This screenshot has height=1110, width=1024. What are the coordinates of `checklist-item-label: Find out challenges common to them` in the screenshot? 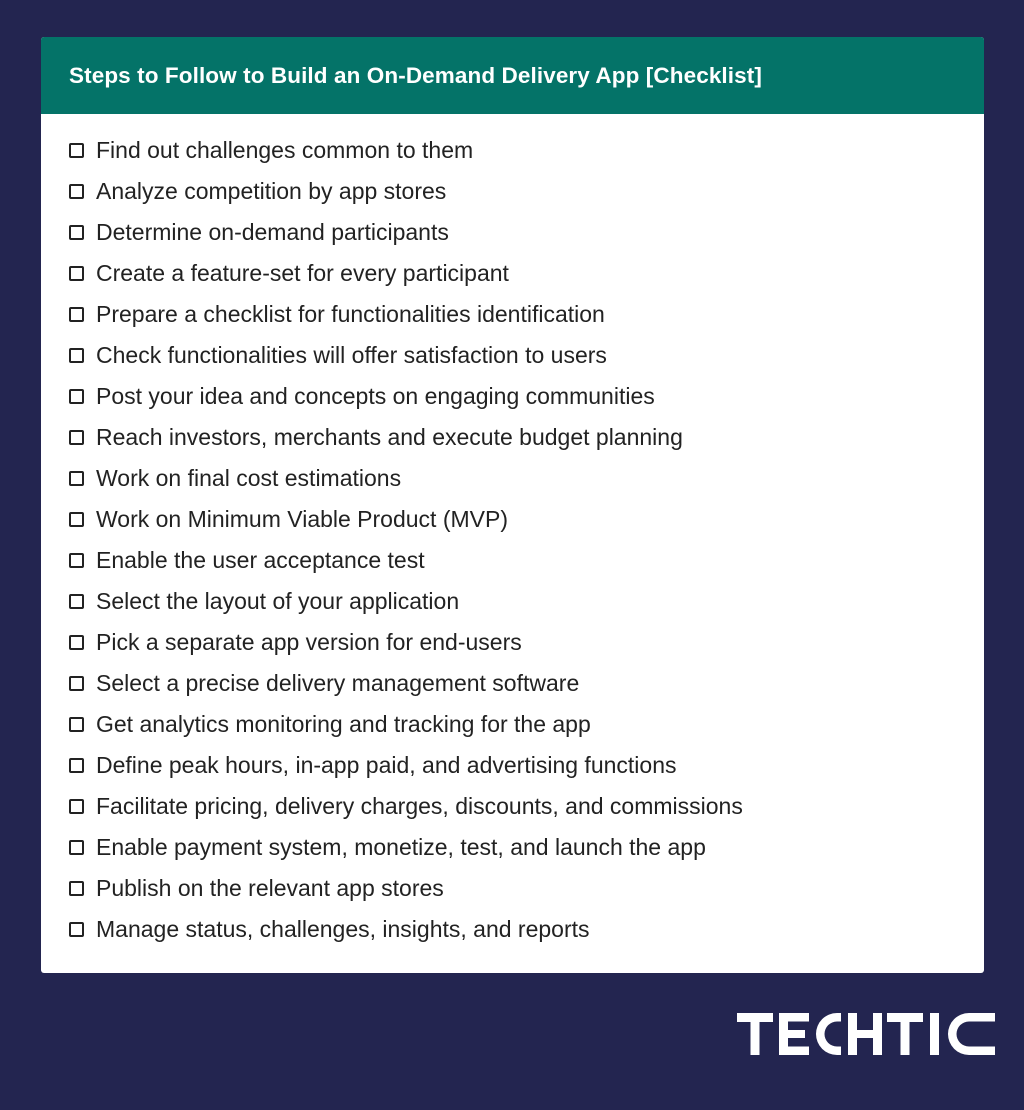 It's located at (285, 150).